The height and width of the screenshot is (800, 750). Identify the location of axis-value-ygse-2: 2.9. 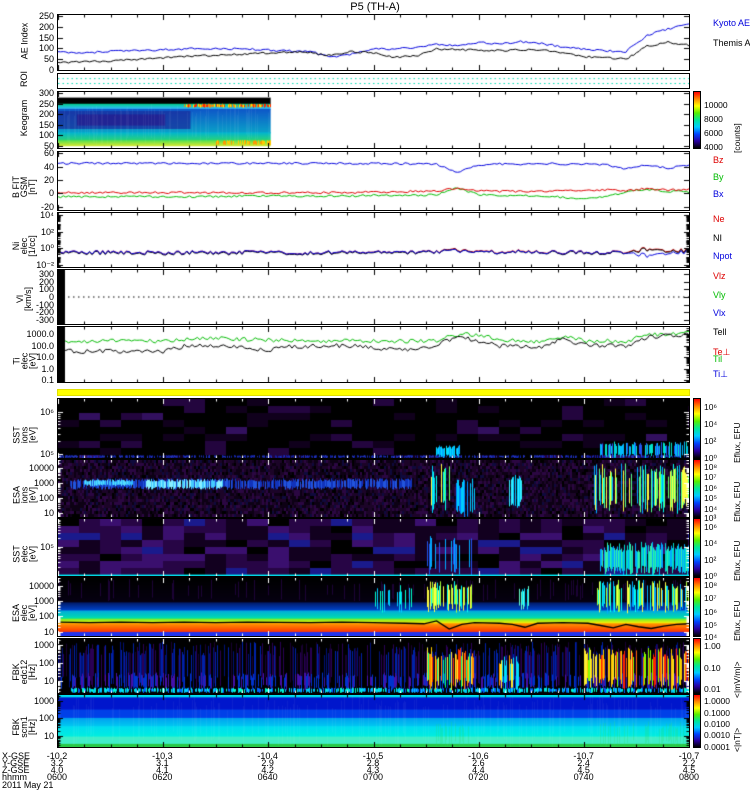
(267, 763).